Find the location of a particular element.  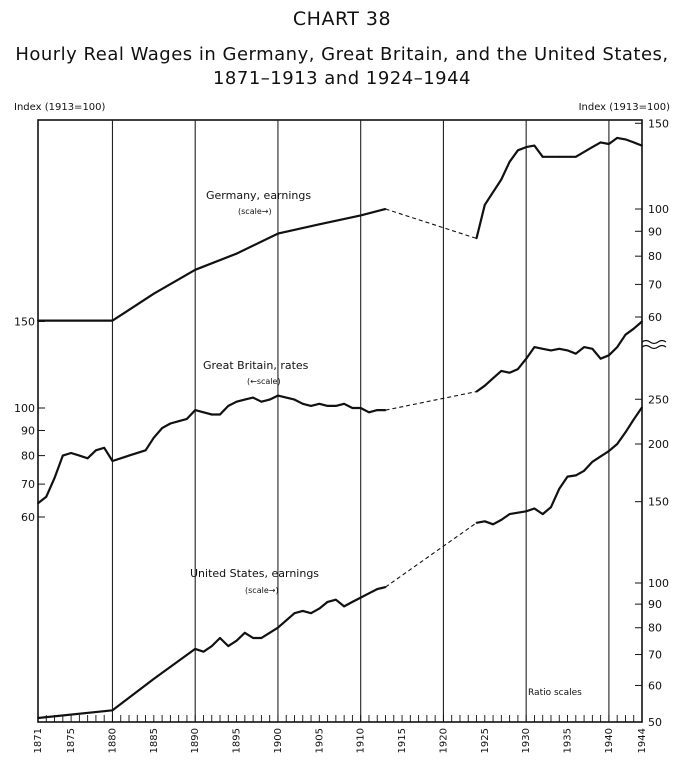

right-axis-label: Index (1913=100) is located at coordinates (625, 107).